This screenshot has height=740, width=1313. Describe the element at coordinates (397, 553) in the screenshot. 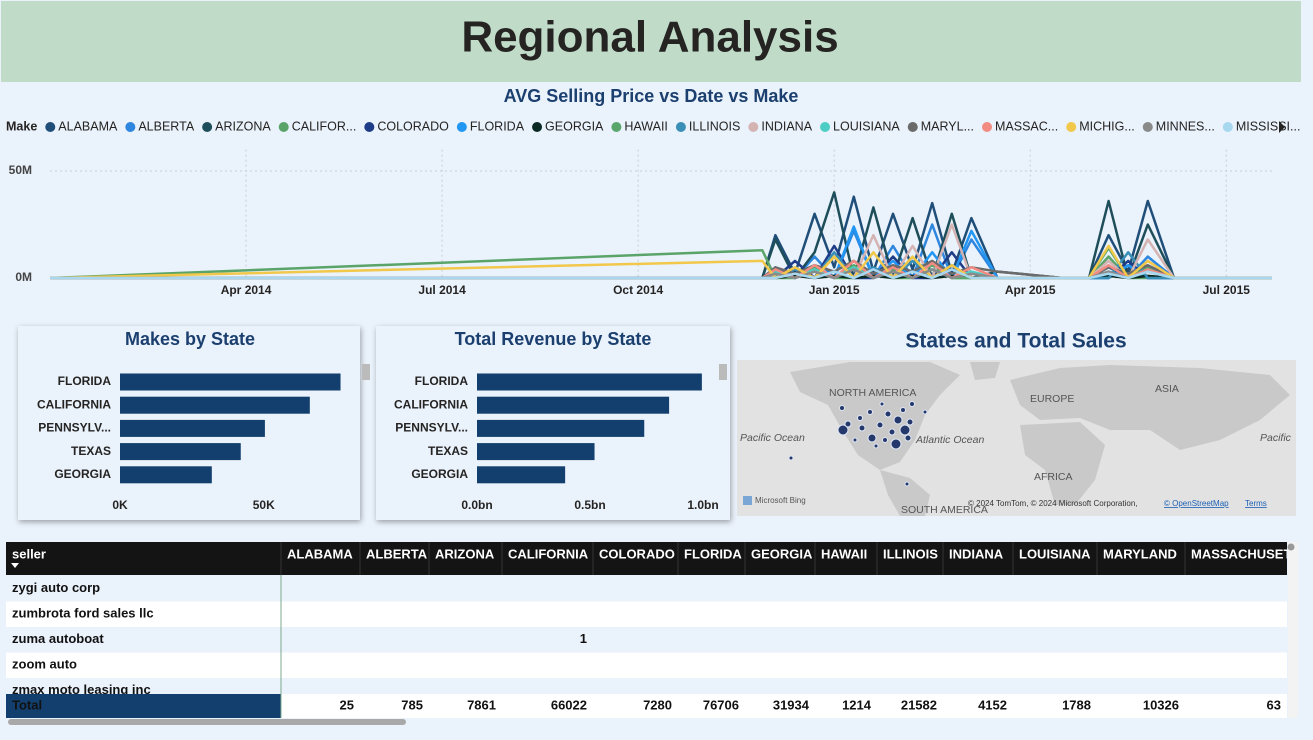

I see `column-header: ALBERTA` at that location.